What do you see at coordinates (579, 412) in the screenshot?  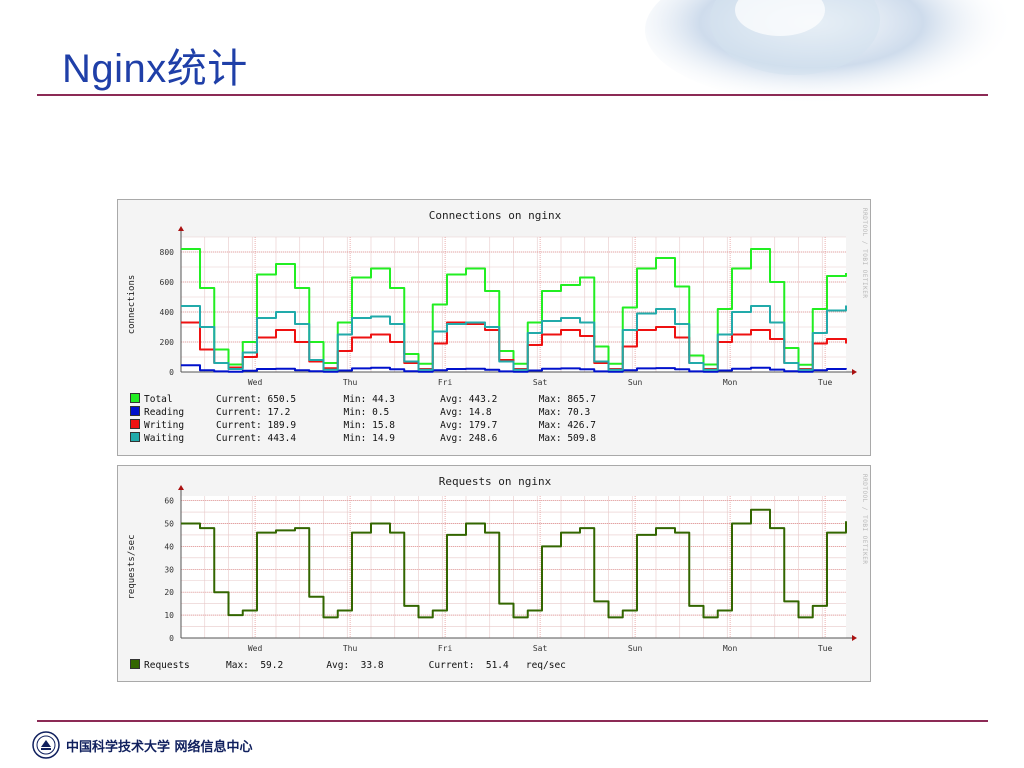 I see `legend-max: 70.3` at bounding box center [579, 412].